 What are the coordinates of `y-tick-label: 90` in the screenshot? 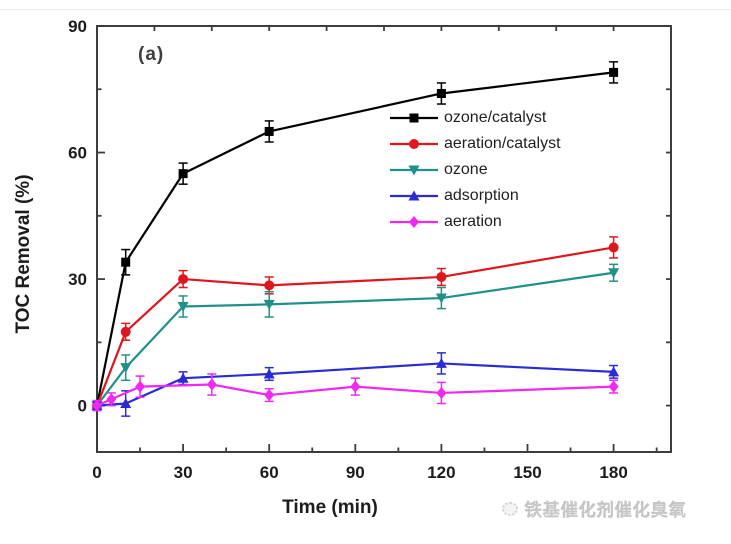 It's located at (77, 26).